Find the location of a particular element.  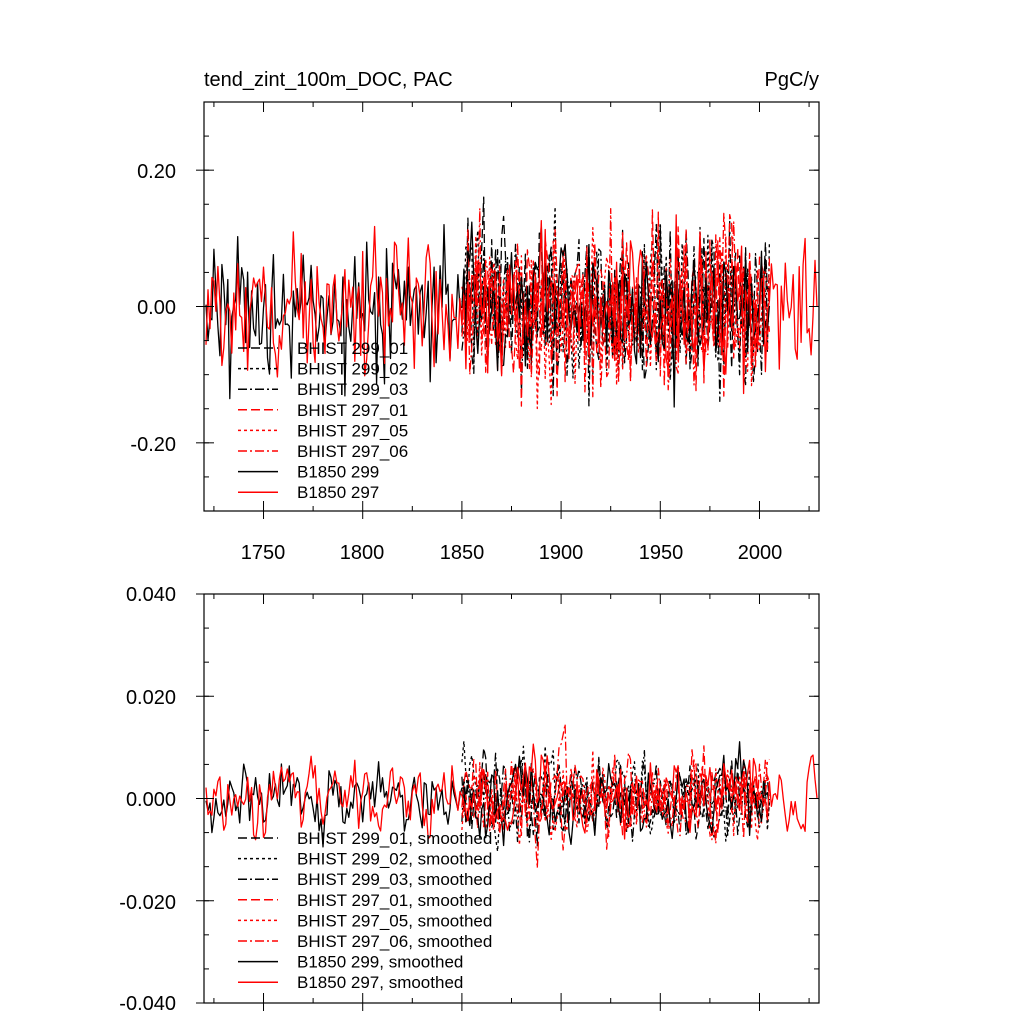

legend-label: BHIST 299_01 is located at coordinates (352, 348).